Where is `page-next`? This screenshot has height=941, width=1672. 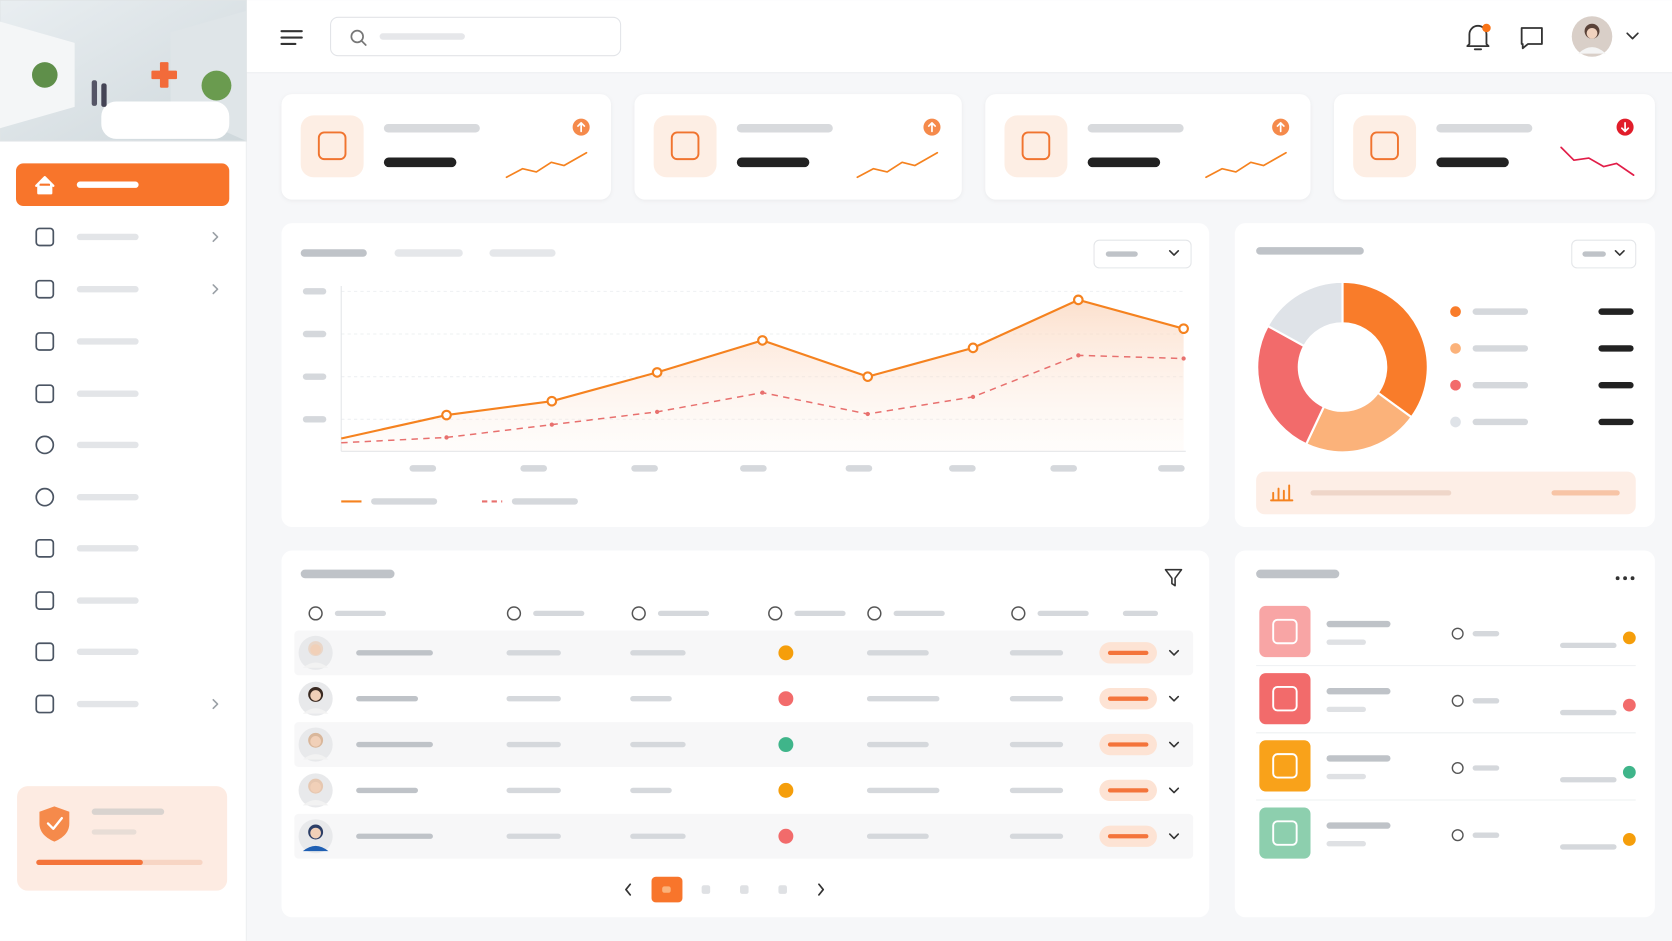
page-next is located at coordinates (821, 889).